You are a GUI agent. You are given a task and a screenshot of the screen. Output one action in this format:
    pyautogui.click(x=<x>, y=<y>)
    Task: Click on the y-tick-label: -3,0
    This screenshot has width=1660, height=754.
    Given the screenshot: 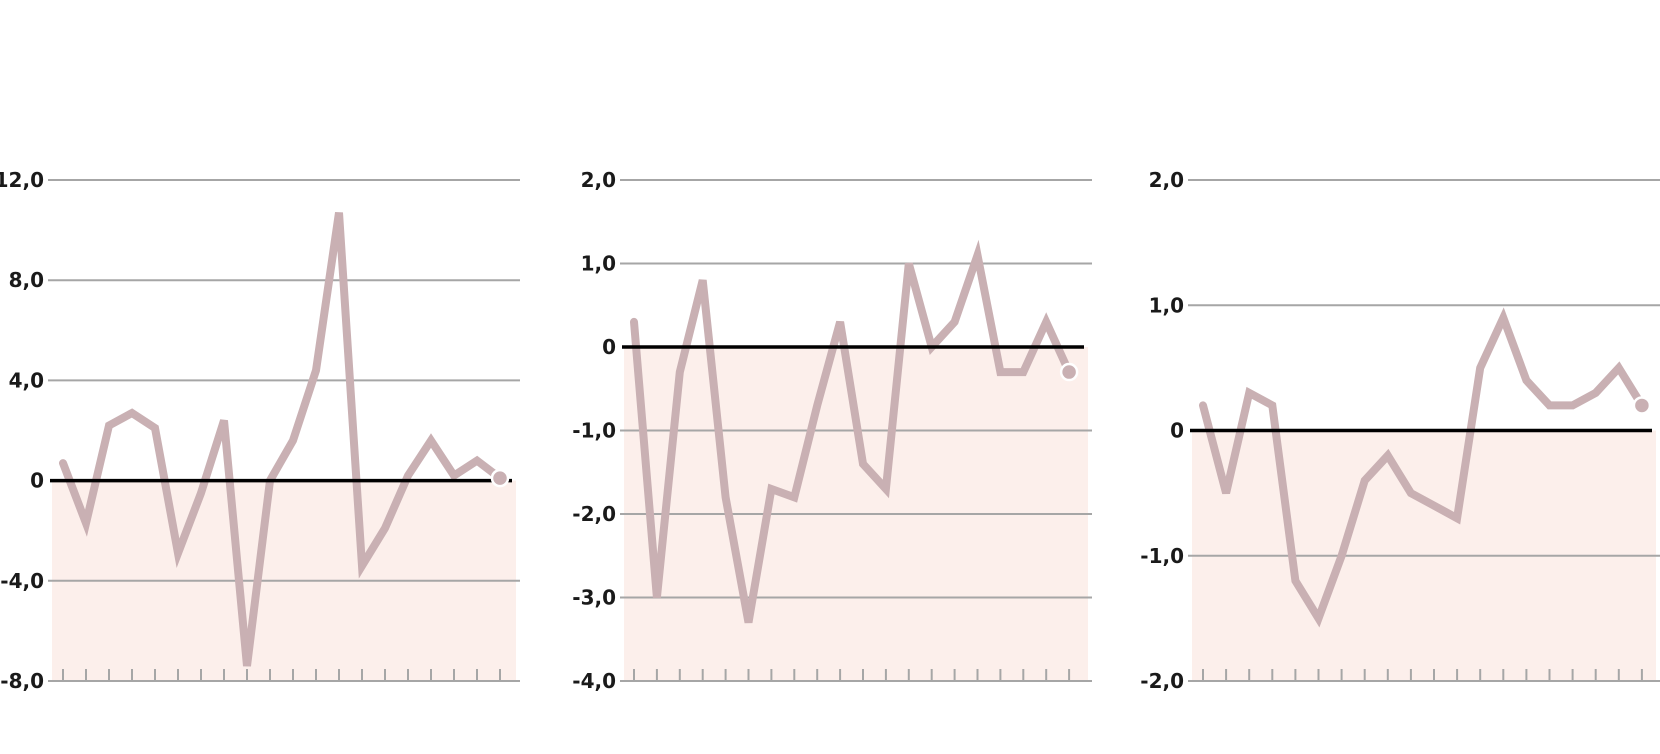 What is the action you would take?
    pyautogui.click(x=594, y=598)
    